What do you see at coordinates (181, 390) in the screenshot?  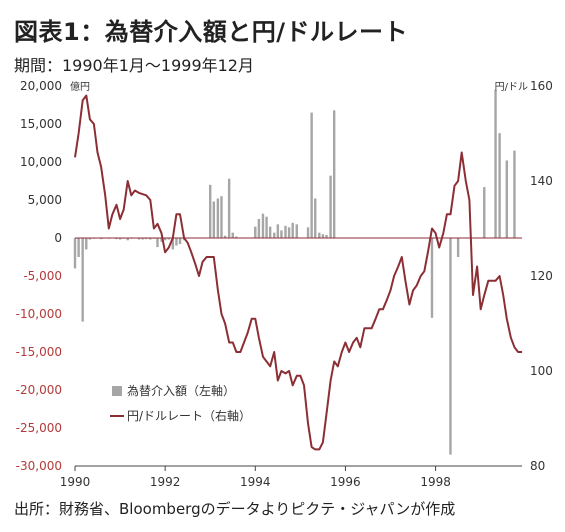 I see `legend-bar-label: 為替介入額（左軸）` at bounding box center [181, 390].